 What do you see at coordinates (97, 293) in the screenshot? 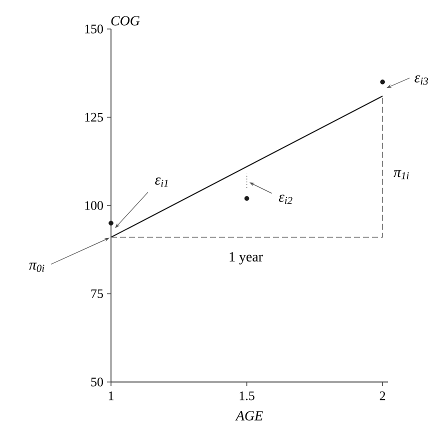
I see `y-tick-label: 75` at bounding box center [97, 293].